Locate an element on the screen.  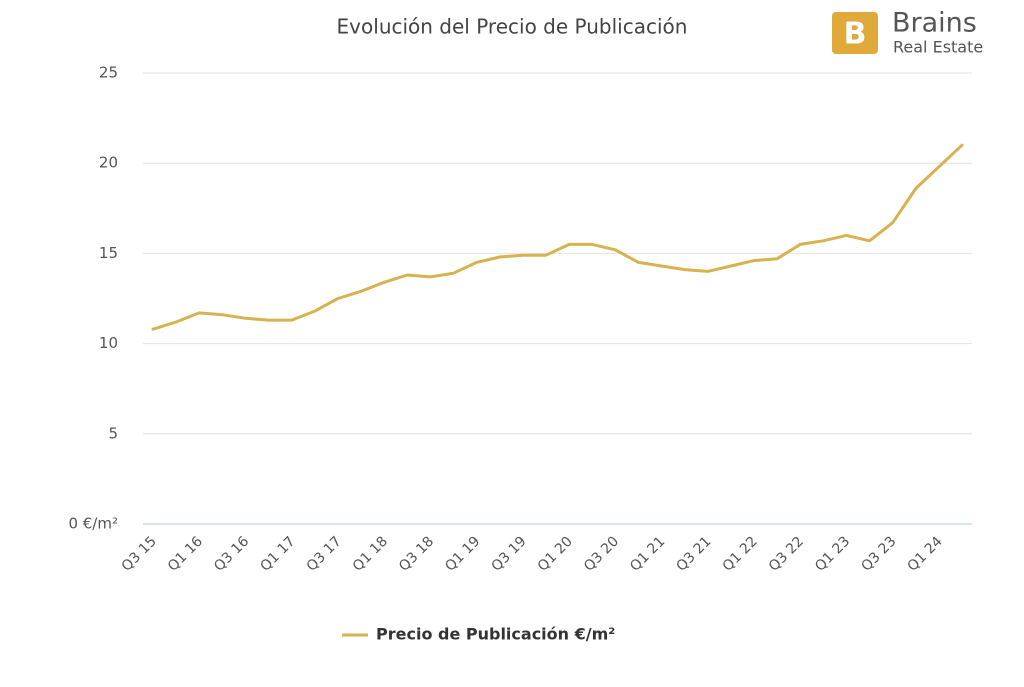
x-tick-label: Q3 20 is located at coordinates (601, 554).